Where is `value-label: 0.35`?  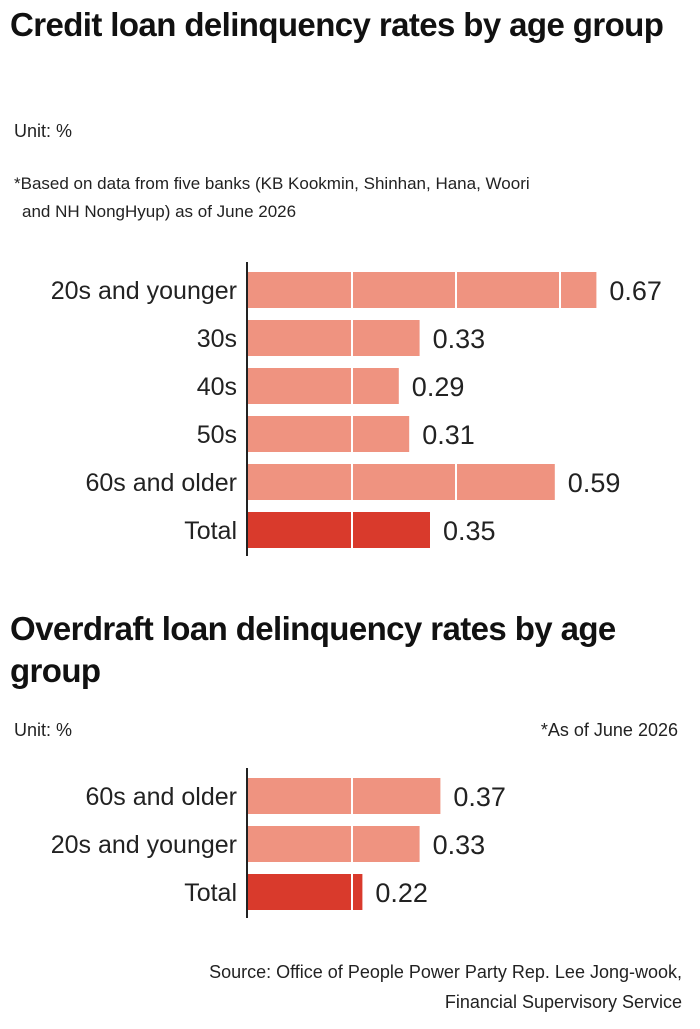 value-label: 0.35 is located at coordinates (469, 531).